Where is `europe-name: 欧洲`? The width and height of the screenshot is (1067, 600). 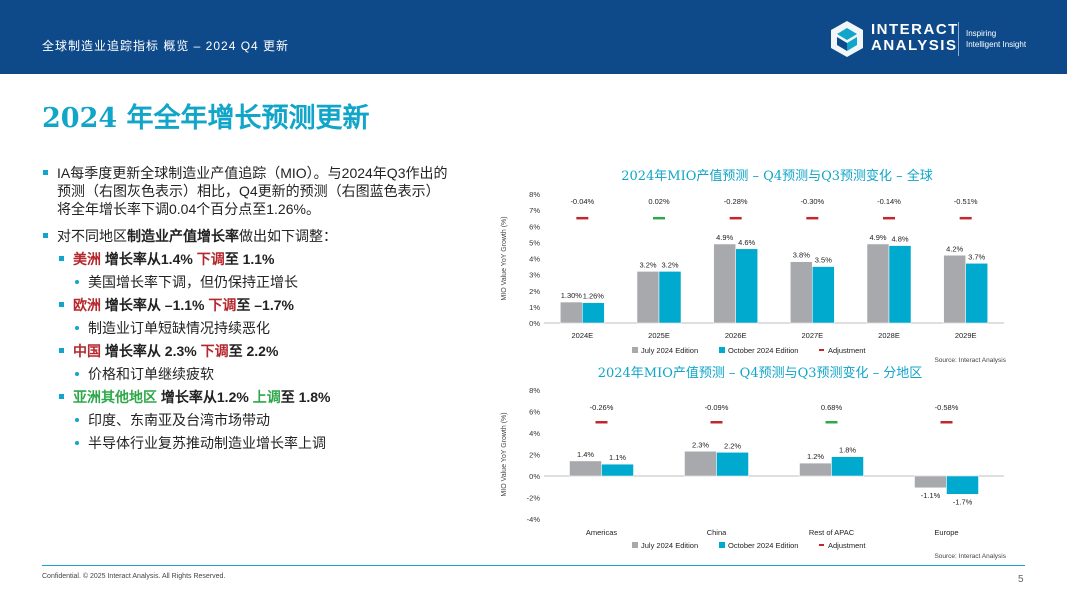 europe-name: 欧洲 is located at coordinates (87, 305).